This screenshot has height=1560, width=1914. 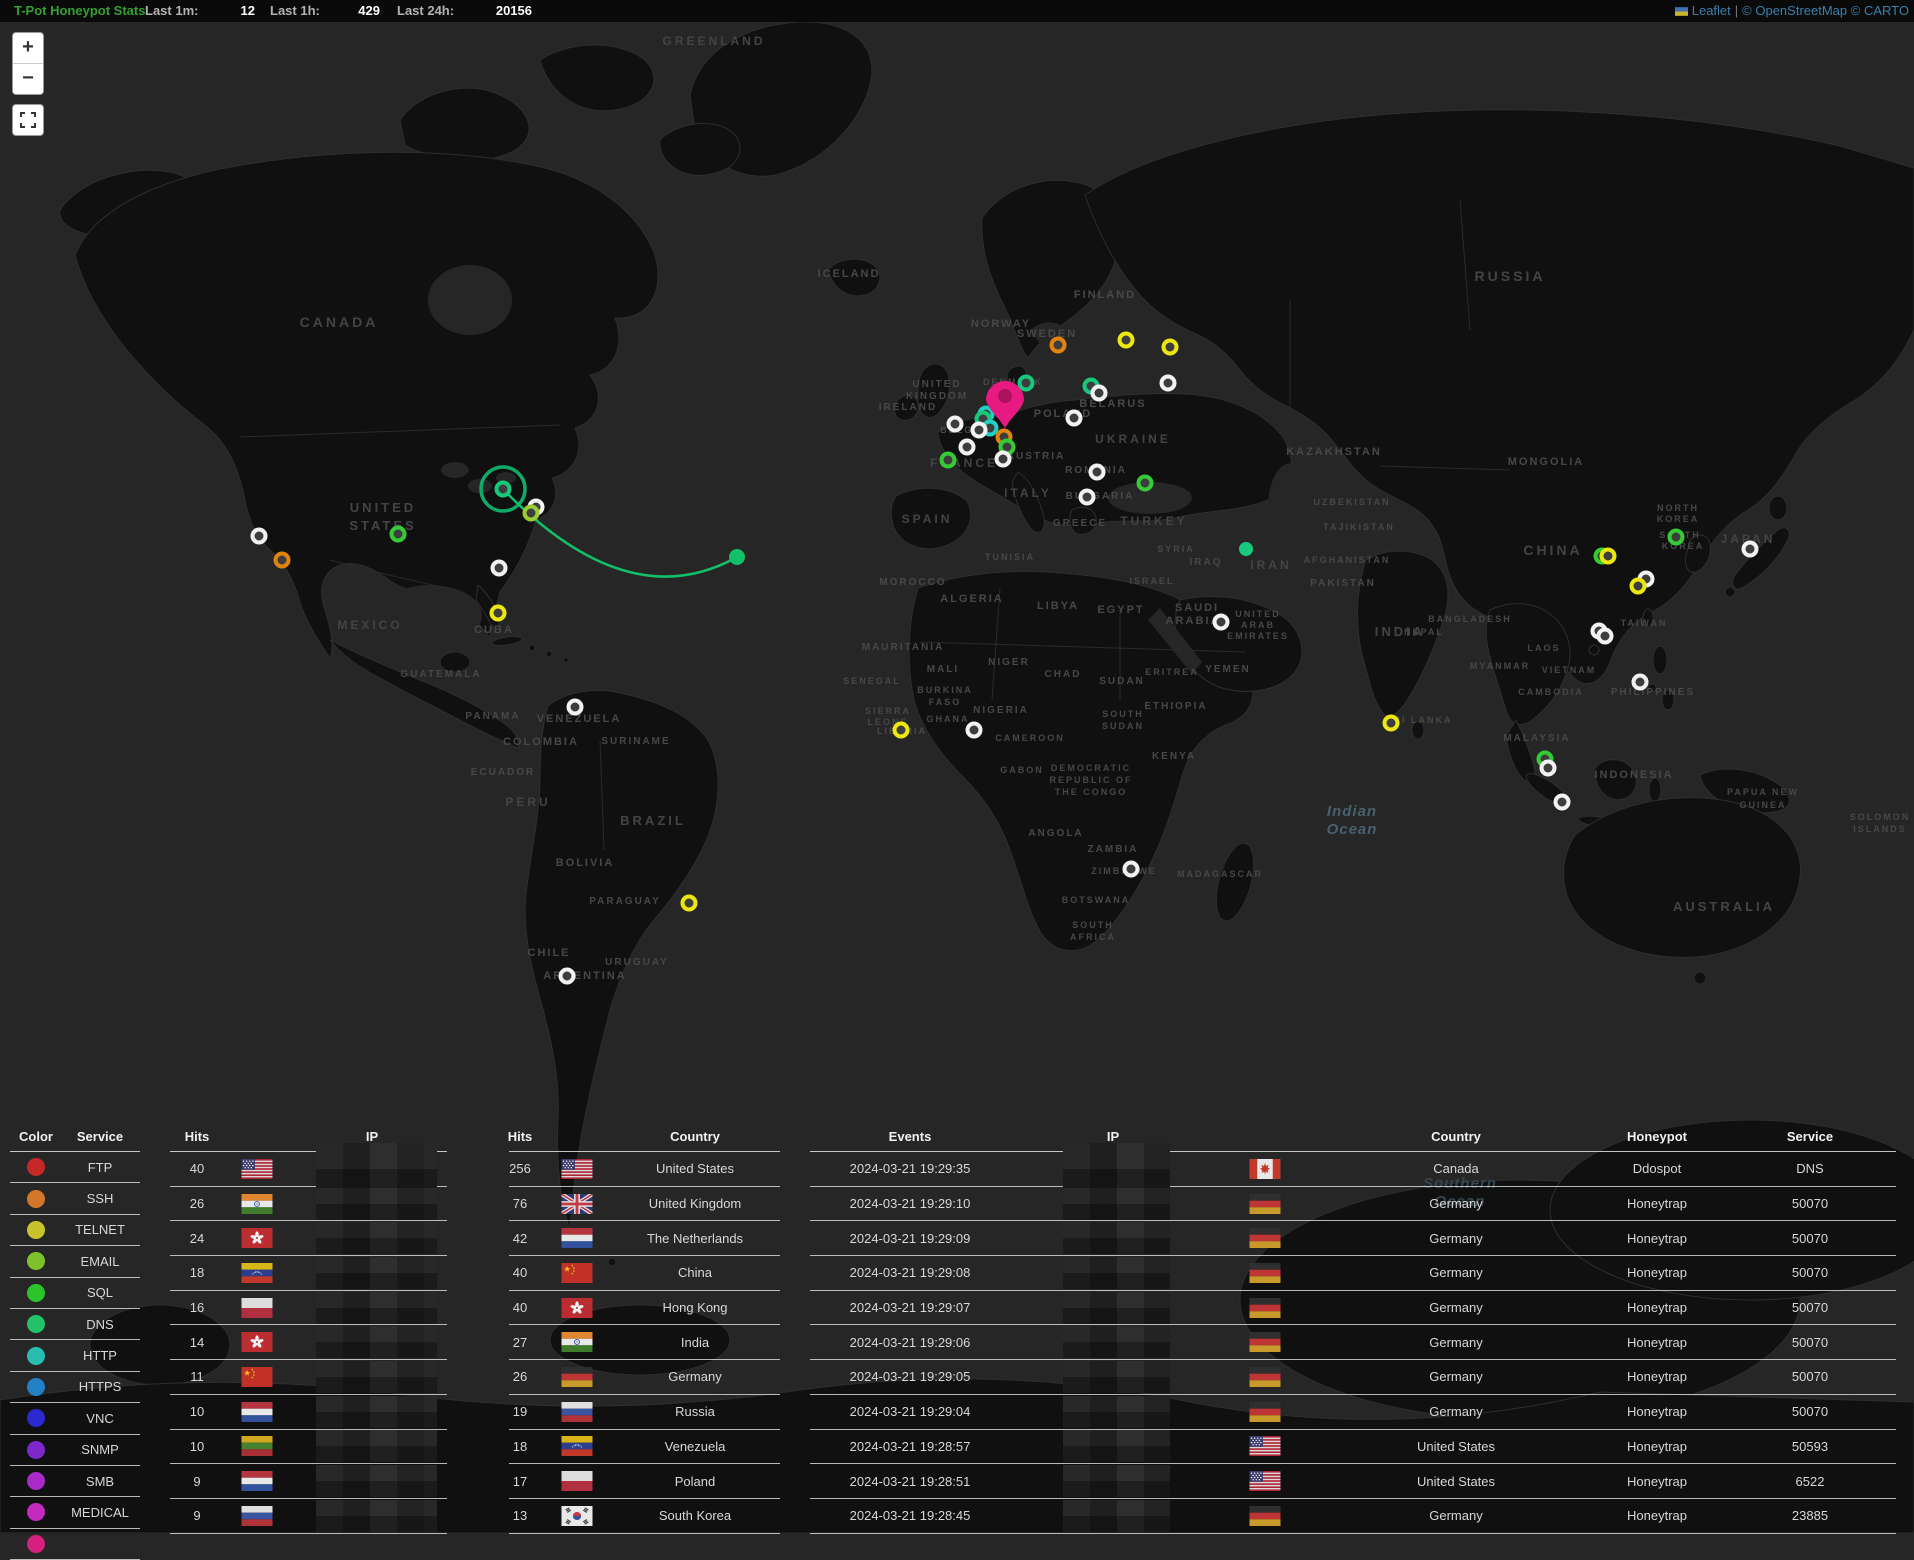 I want to click on map-country-label: KOREA, so click(x=1683, y=546).